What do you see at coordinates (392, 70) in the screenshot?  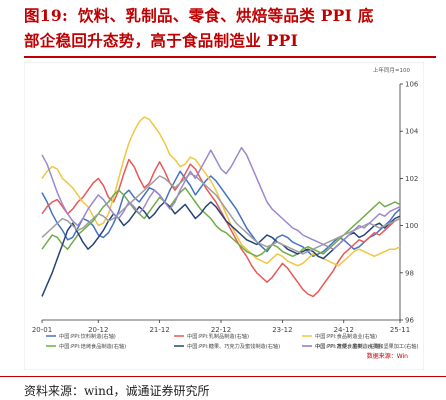 I see `y-axis-unit-label: 上年同月=100` at bounding box center [392, 70].